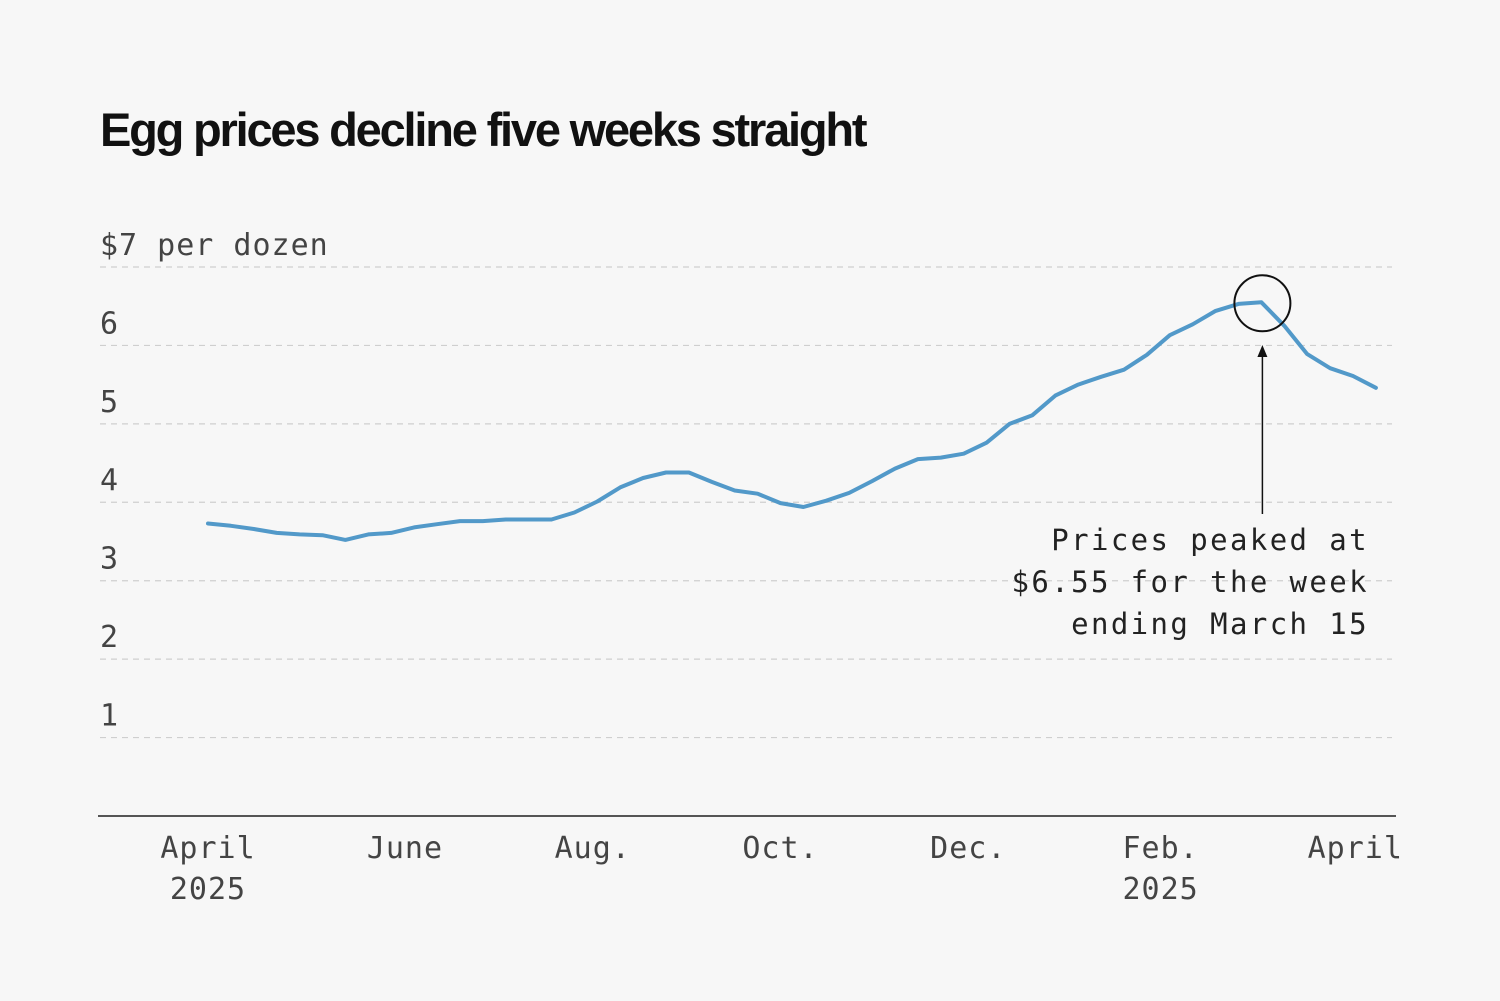 Image resolution: width=1500 pixels, height=1001 pixels. Describe the element at coordinates (214, 481) in the screenshot. I see `y-axis-labels: $7 per dozen 6 5 4 3 2 1` at that location.